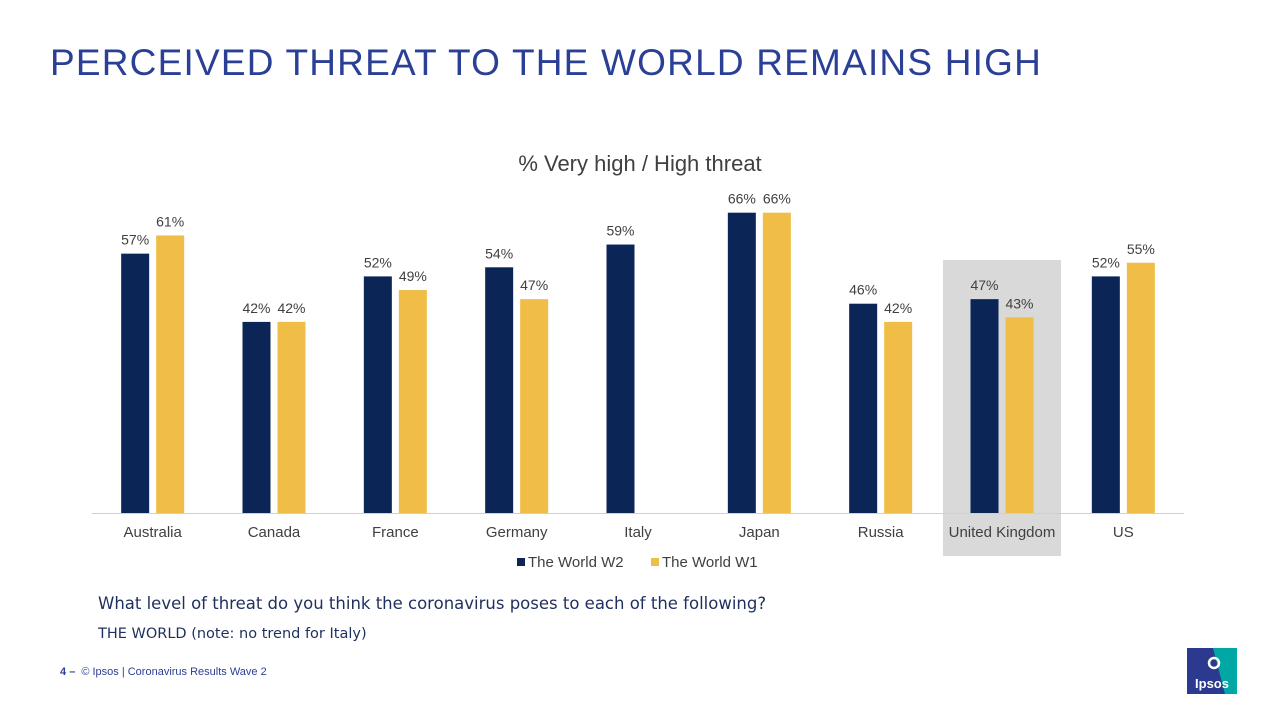  What do you see at coordinates (256, 417) in the screenshot?
I see `bar-w2-canada` at bounding box center [256, 417].